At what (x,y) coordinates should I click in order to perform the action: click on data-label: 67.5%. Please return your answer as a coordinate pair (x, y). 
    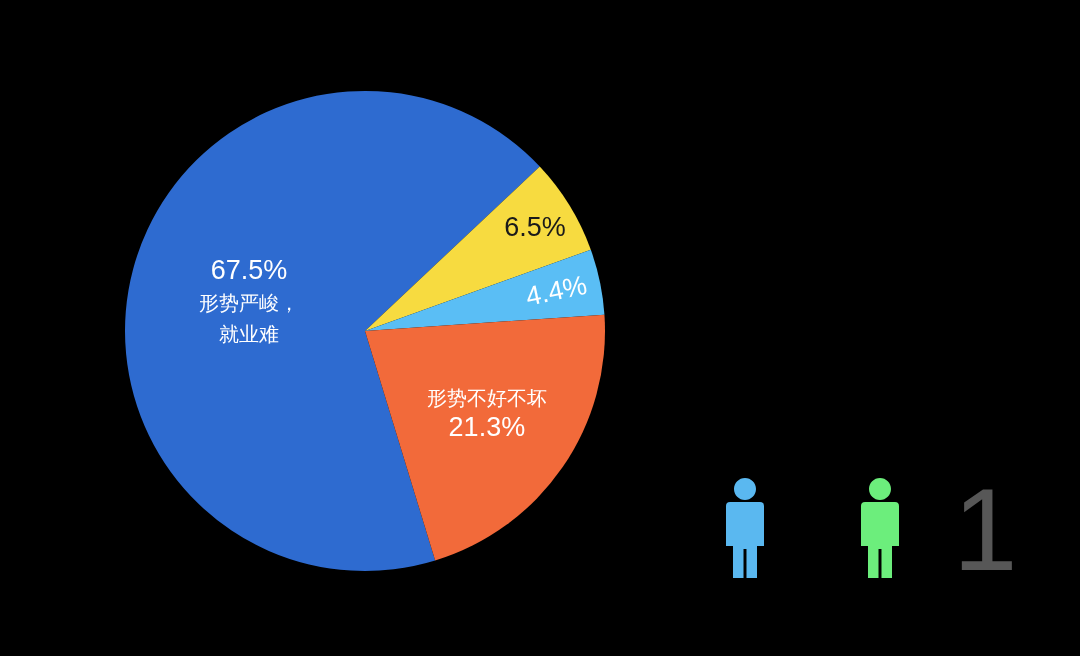
    Looking at the image, I should click on (249, 270).